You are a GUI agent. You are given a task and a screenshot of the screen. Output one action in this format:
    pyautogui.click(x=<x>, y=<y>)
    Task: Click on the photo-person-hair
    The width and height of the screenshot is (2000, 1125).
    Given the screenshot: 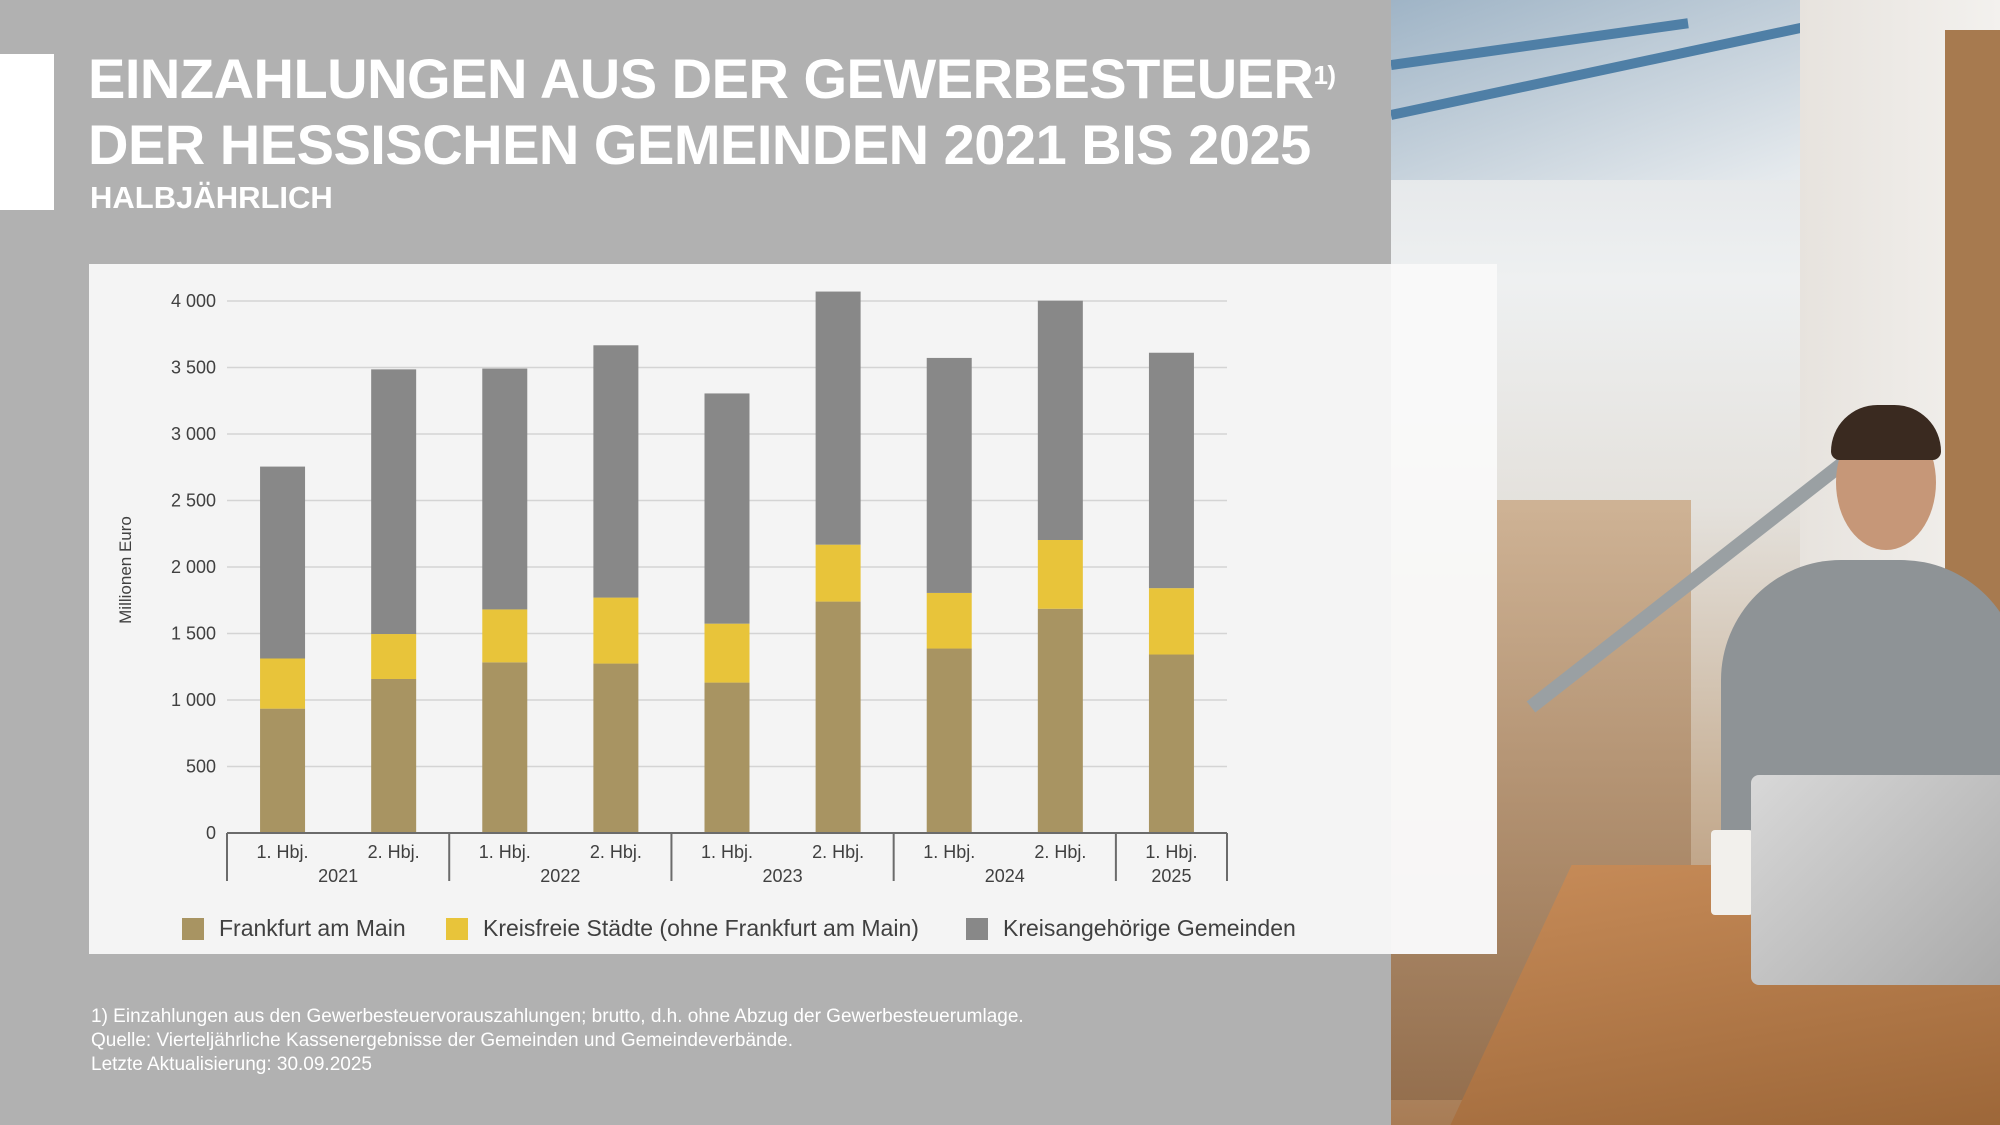 What is the action you would take?
    pyautogui.click(x=1886, y=432)
    